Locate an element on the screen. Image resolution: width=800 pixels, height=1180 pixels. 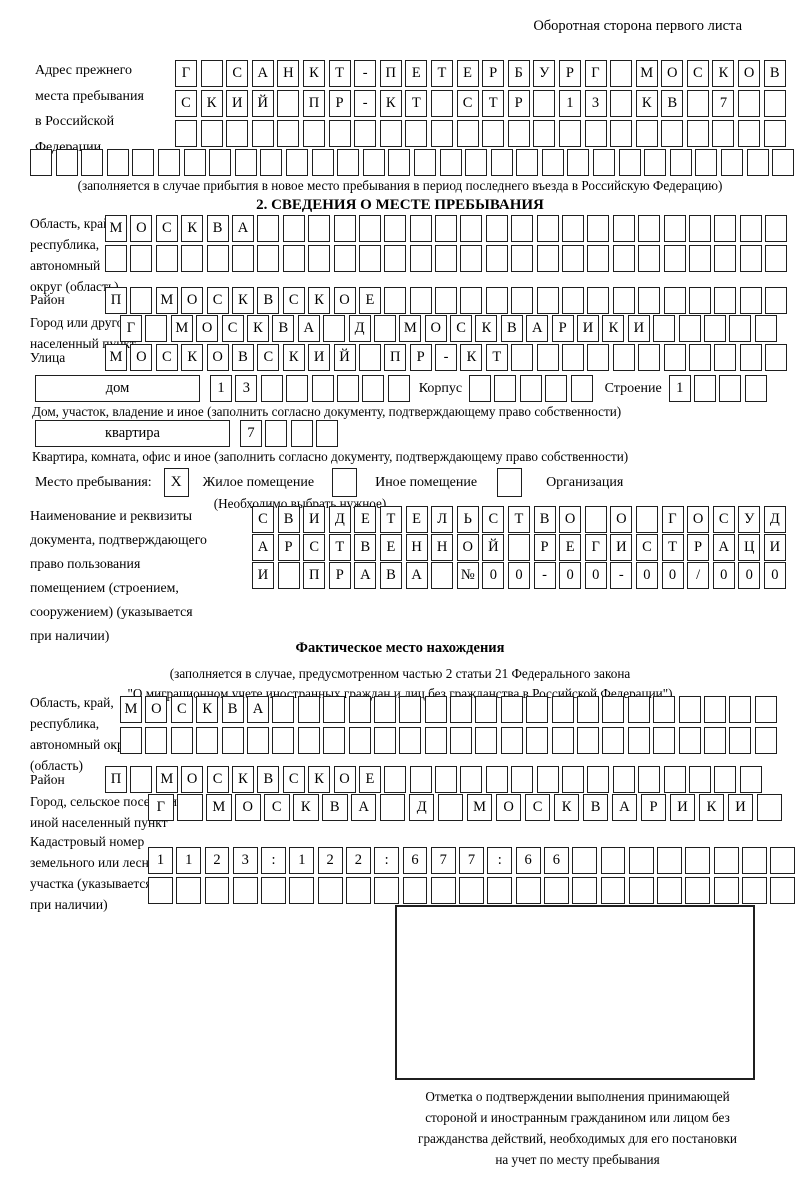
char-cell: Е is located at coordinates (416, 519).